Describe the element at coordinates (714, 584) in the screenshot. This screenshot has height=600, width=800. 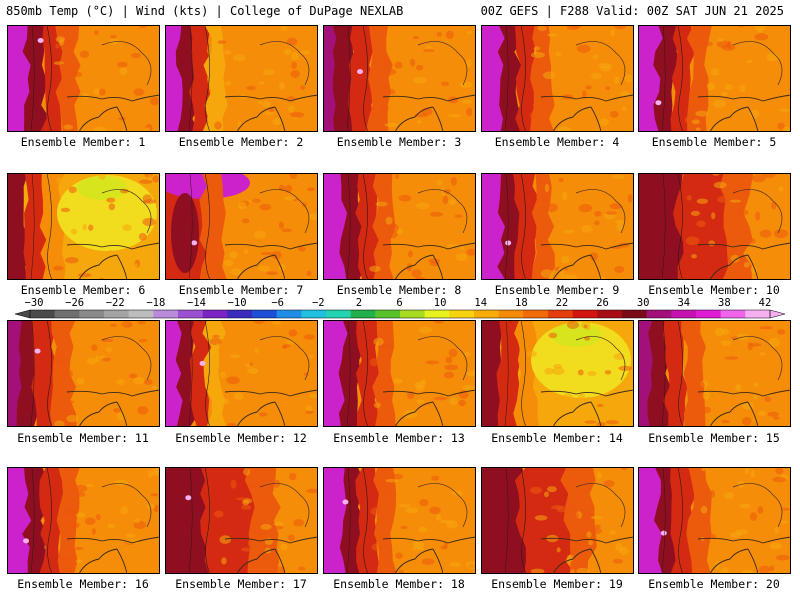
I see `member-caption: Ensemble Member: 20` at that location.